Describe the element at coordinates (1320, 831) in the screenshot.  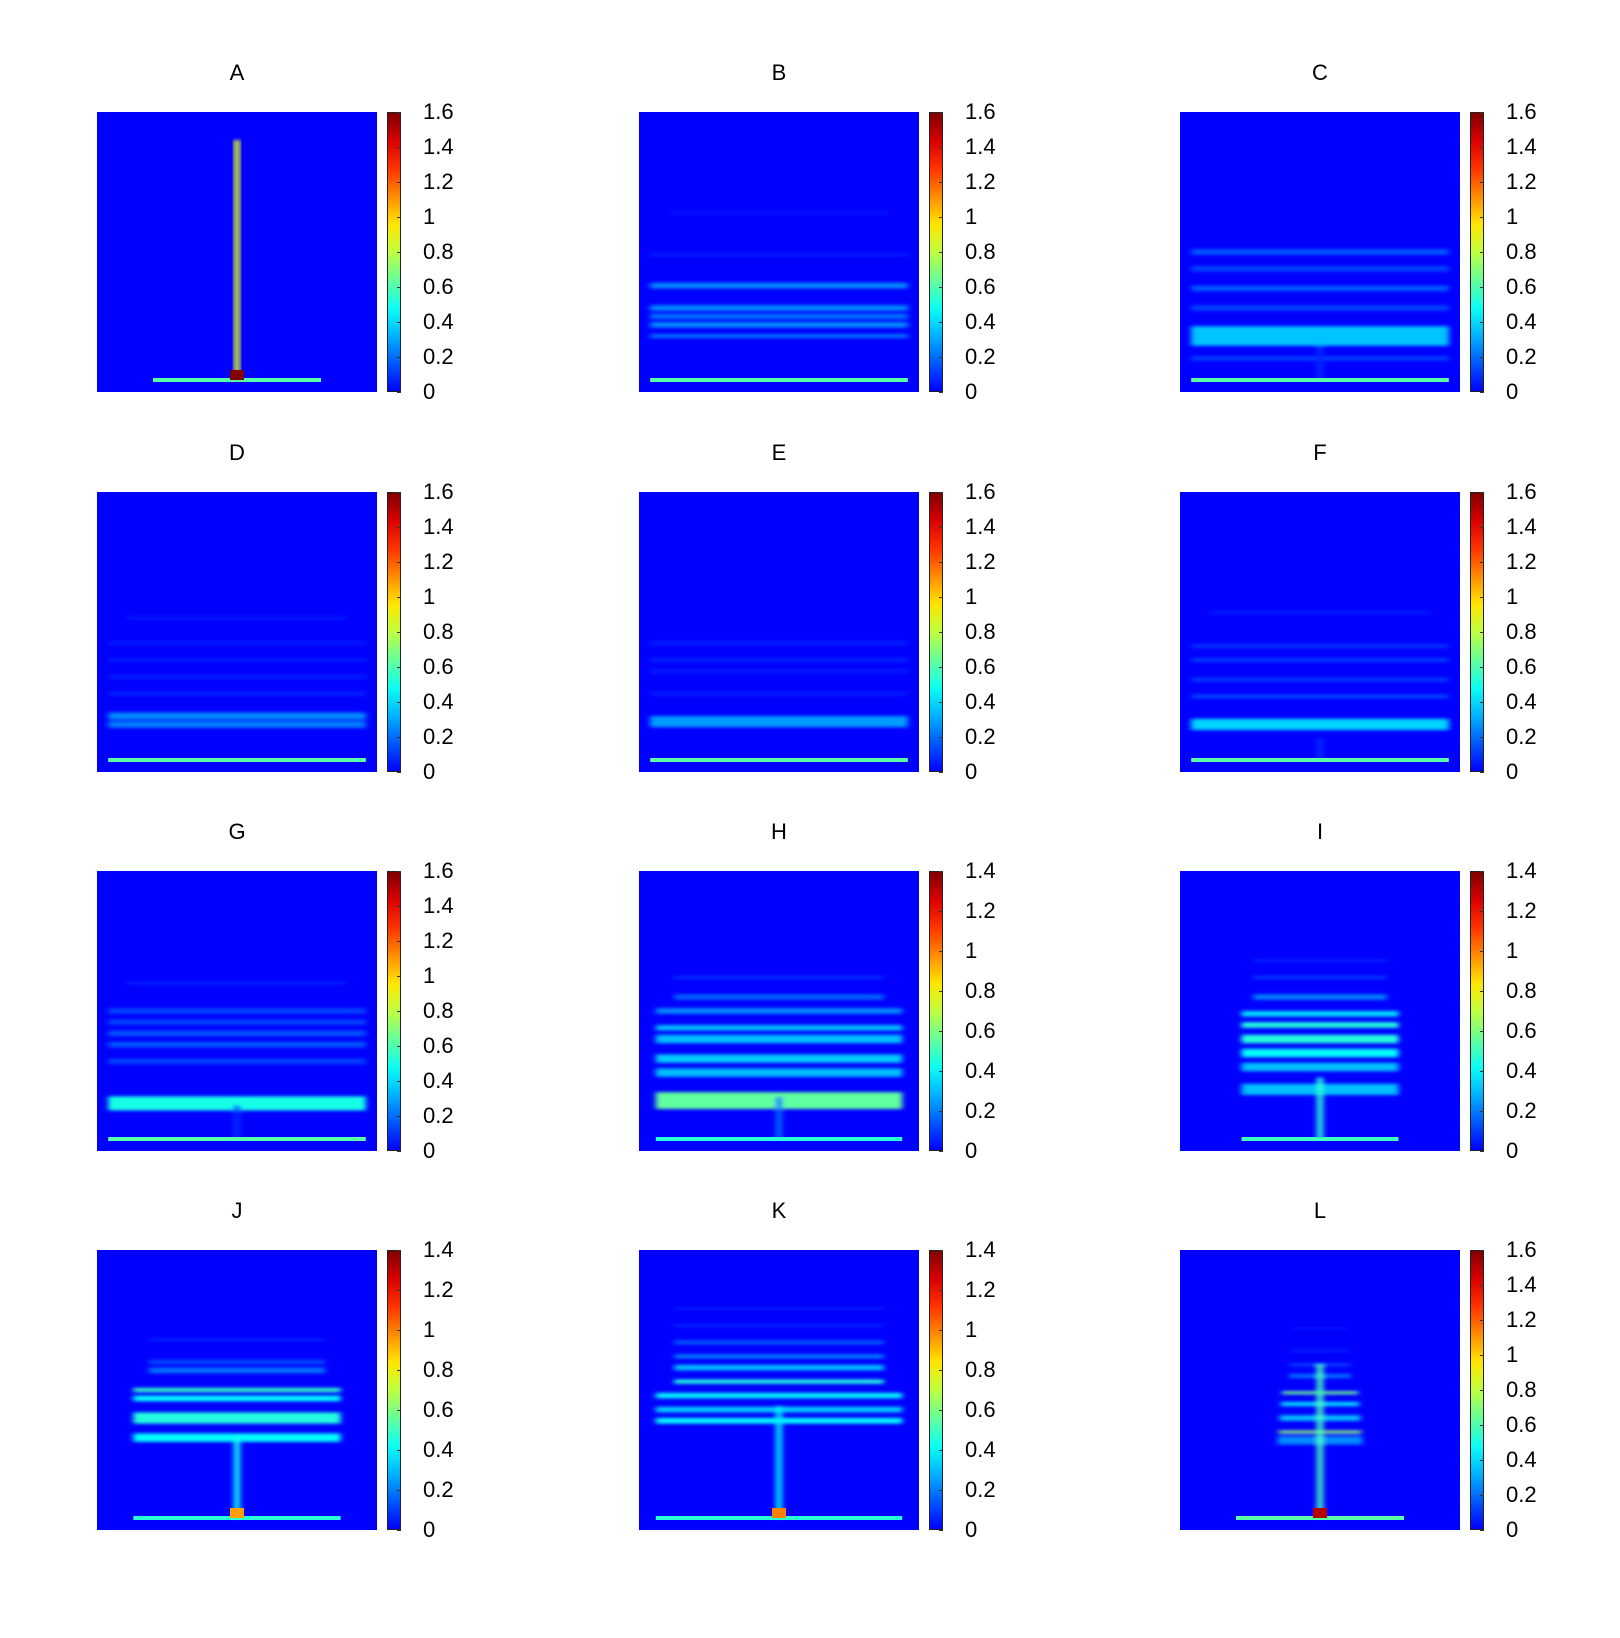
I see `panel-title: I` at that location.